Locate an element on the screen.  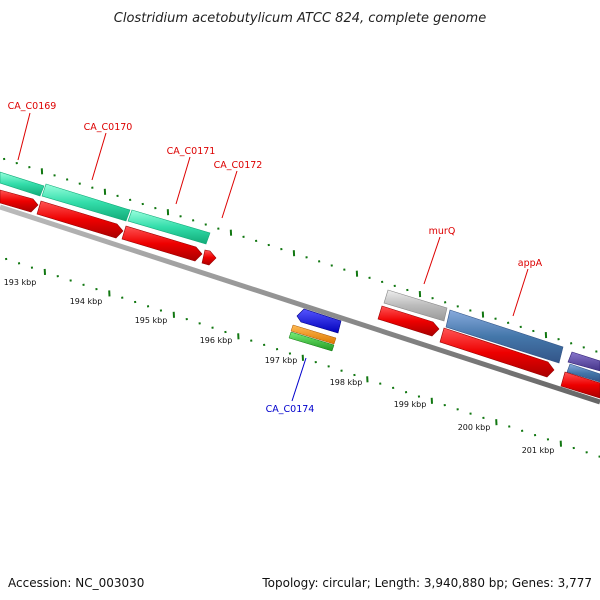
leader-appa is located at coordinates (520, 292).